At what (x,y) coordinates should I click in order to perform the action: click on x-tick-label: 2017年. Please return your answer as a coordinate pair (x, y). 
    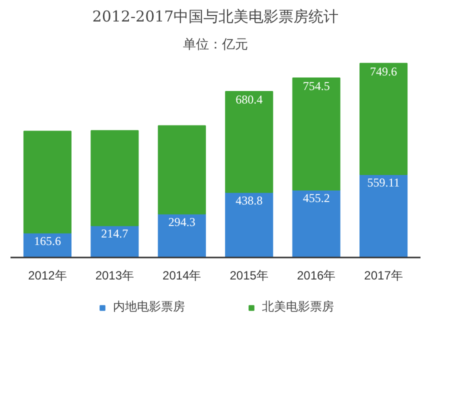
    Looking at the image, I should click on (383, 275).